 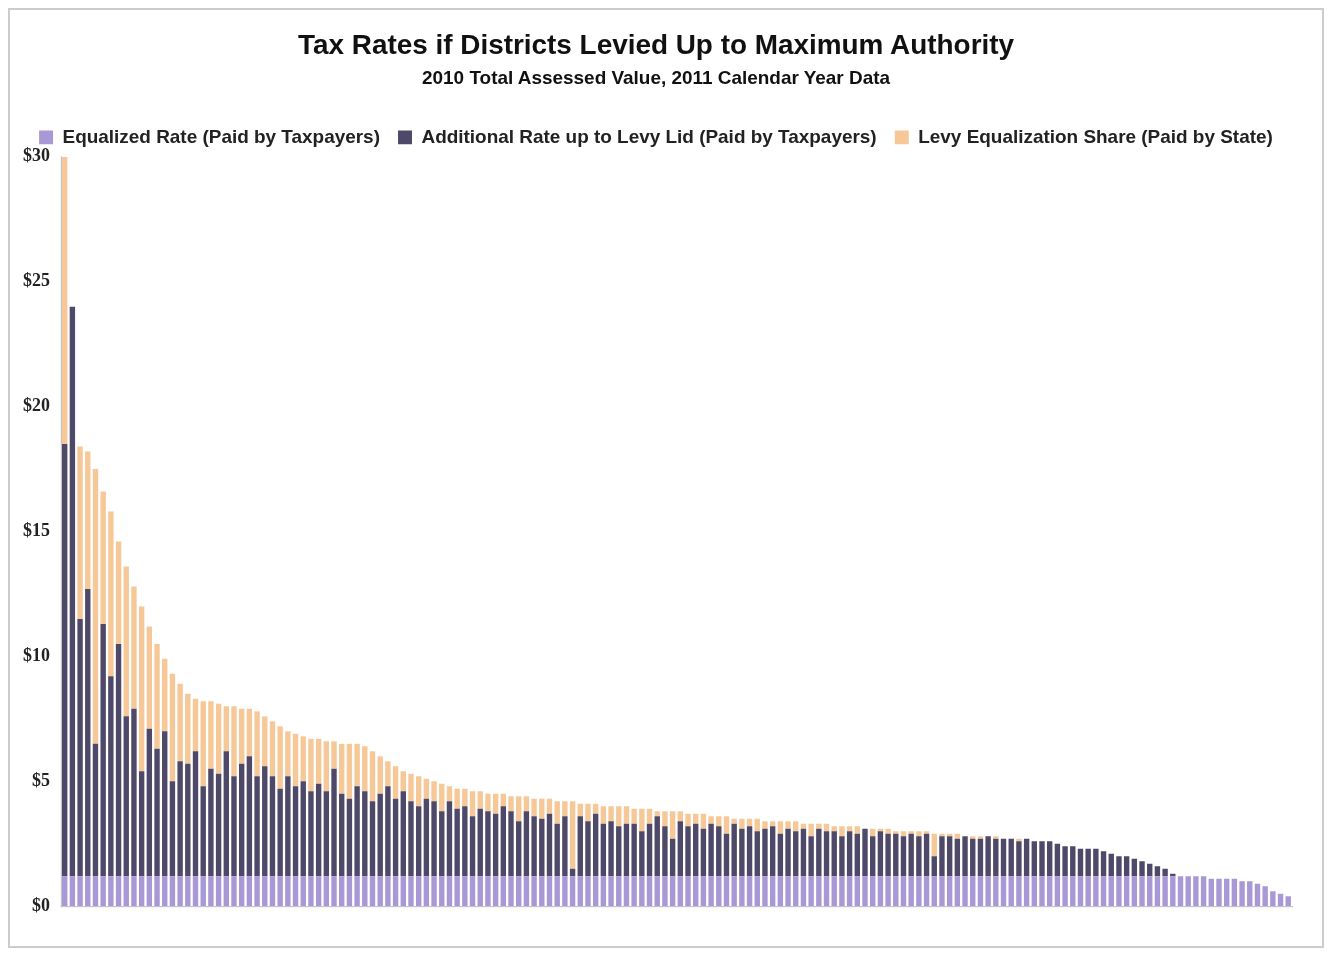 What do you see at coordinates (656, 45) in the screenshot?
I see `chart-title: Tax Rates if Districts Levied Up to Maximum Authority` at bounding box center [656, 45].